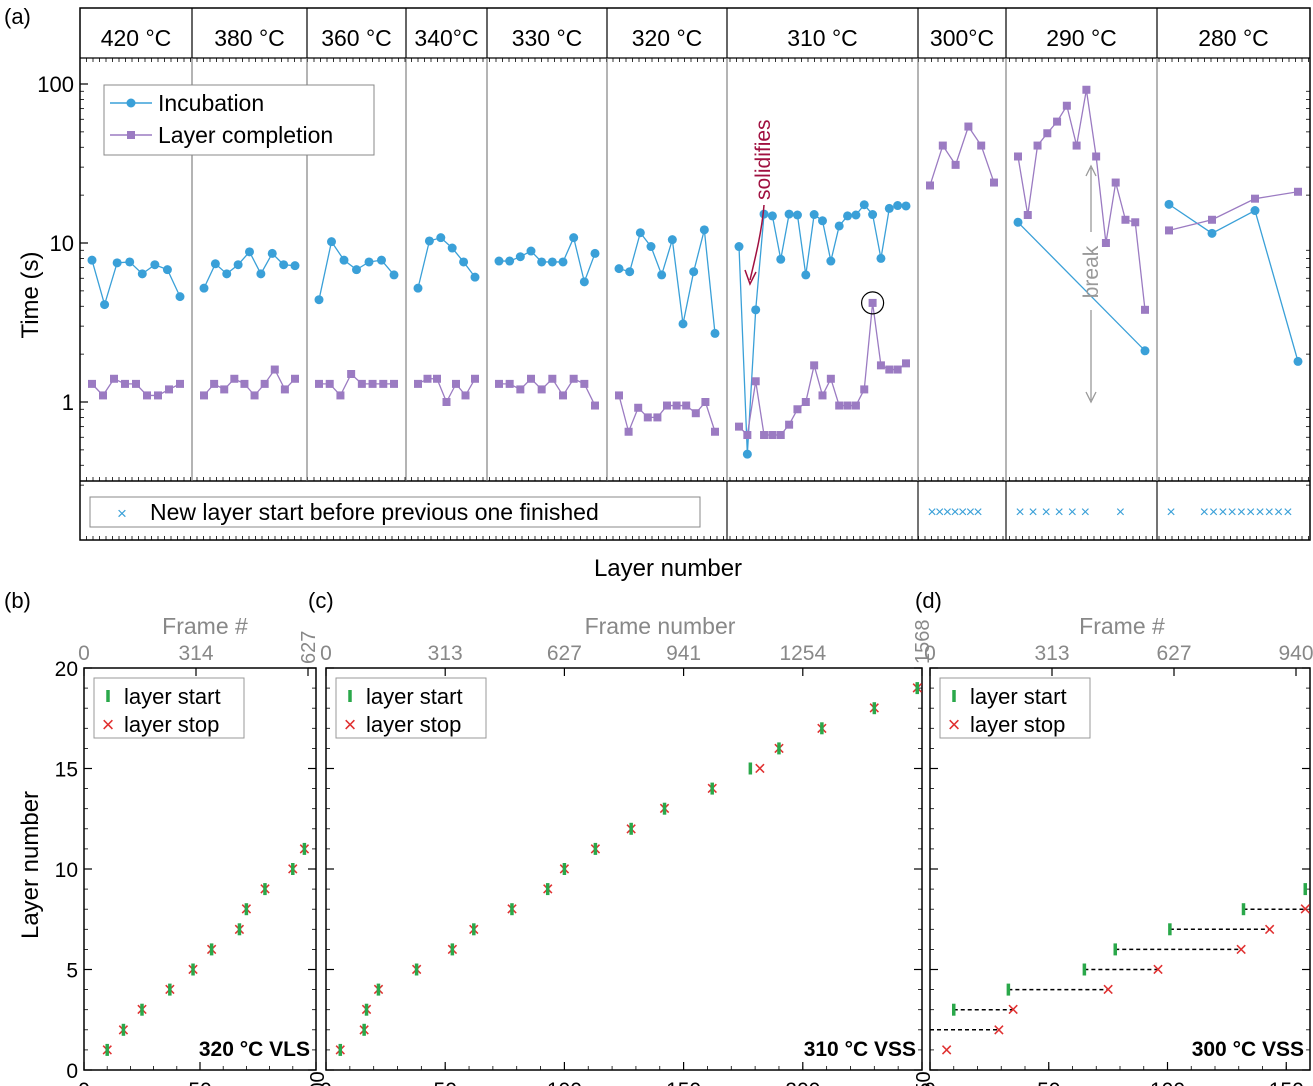 This screenshot has width=1313, height=1086. What do you see at coordinates (923, 642) in the screenshot?
I see `top-tick-label: 1568` at bounding box center [923, 642].